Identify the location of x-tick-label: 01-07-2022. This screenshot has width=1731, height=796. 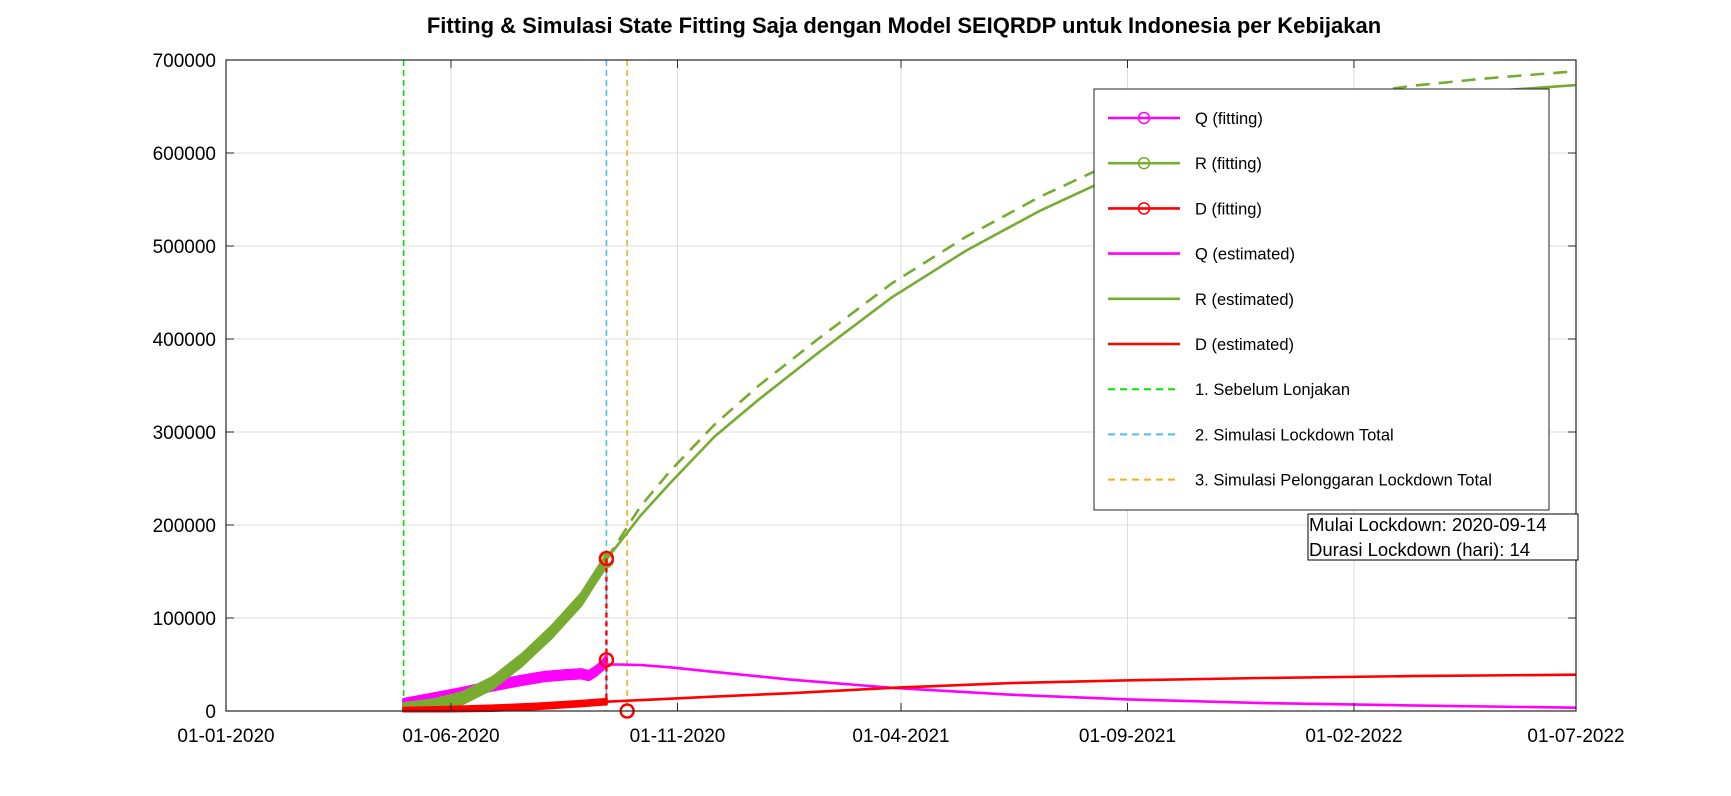
(1575, 736).